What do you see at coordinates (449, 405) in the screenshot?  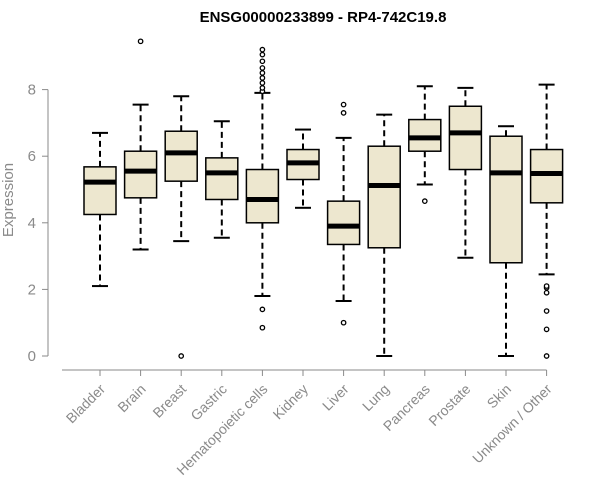 I see `x-tick-label: Prostate` at bounding box center [449, 405].